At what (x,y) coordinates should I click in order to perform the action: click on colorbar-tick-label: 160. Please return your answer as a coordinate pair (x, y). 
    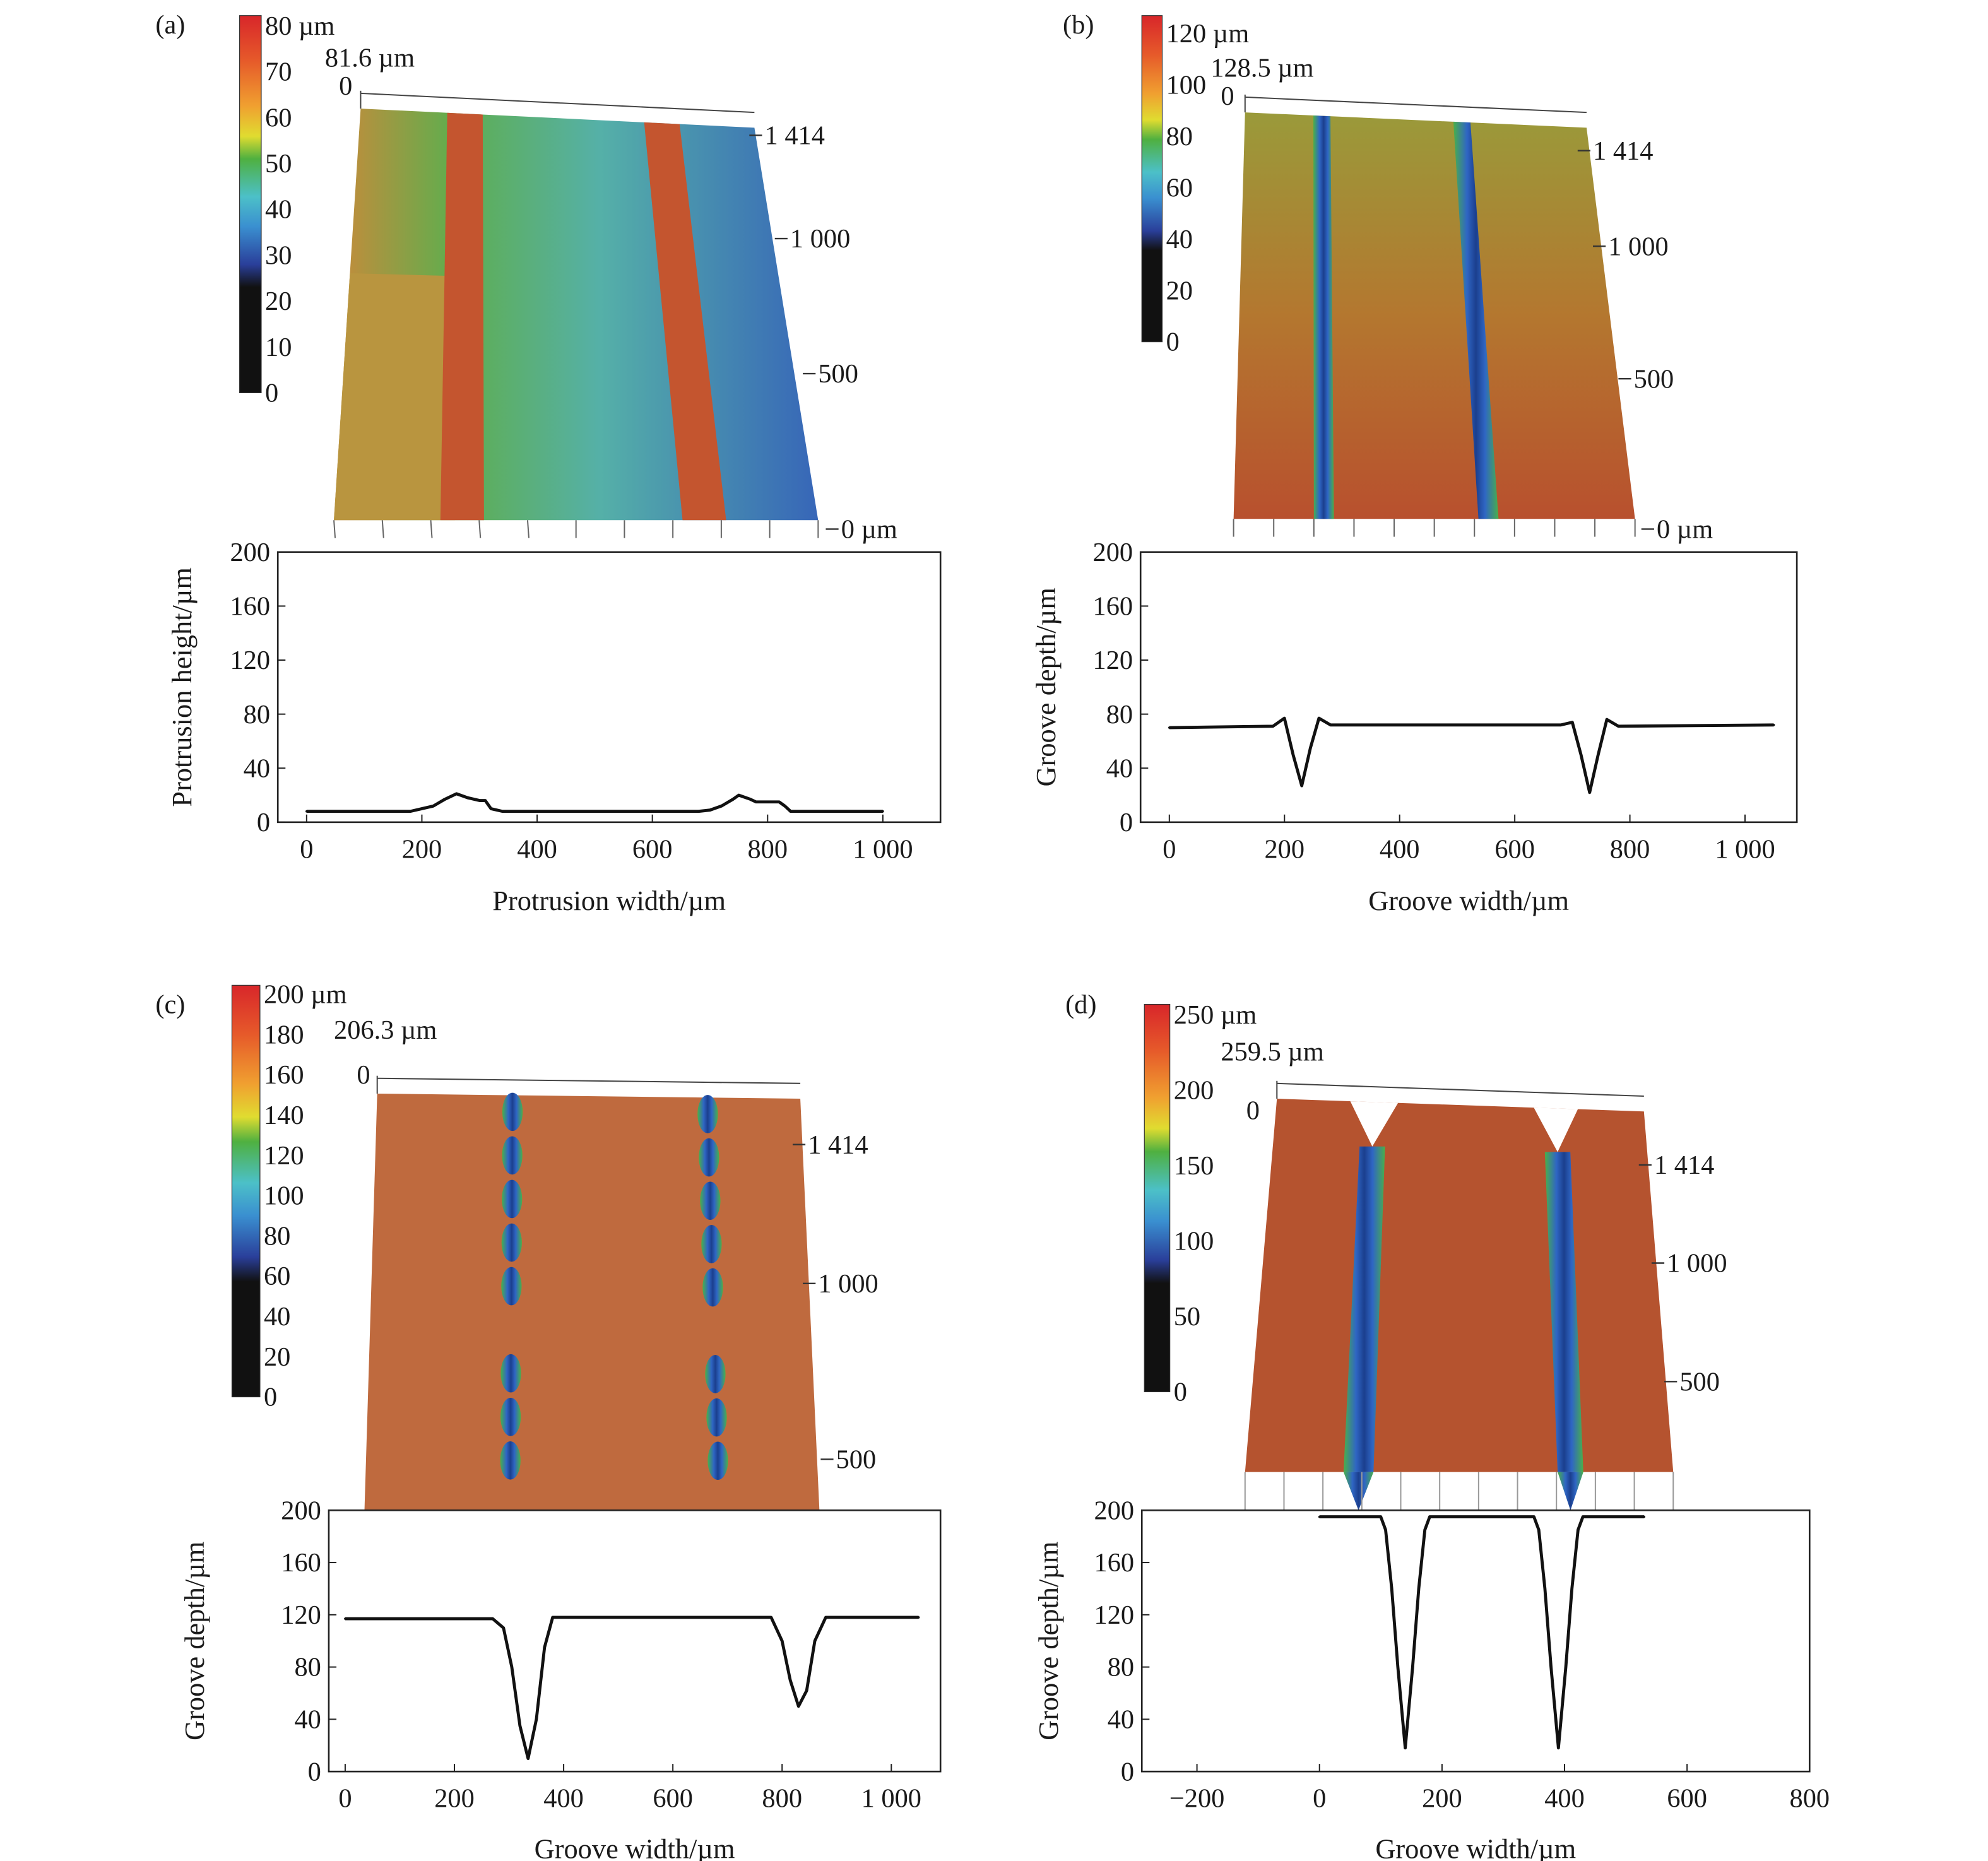
    Looking at the image, I should click on (284, 1075).